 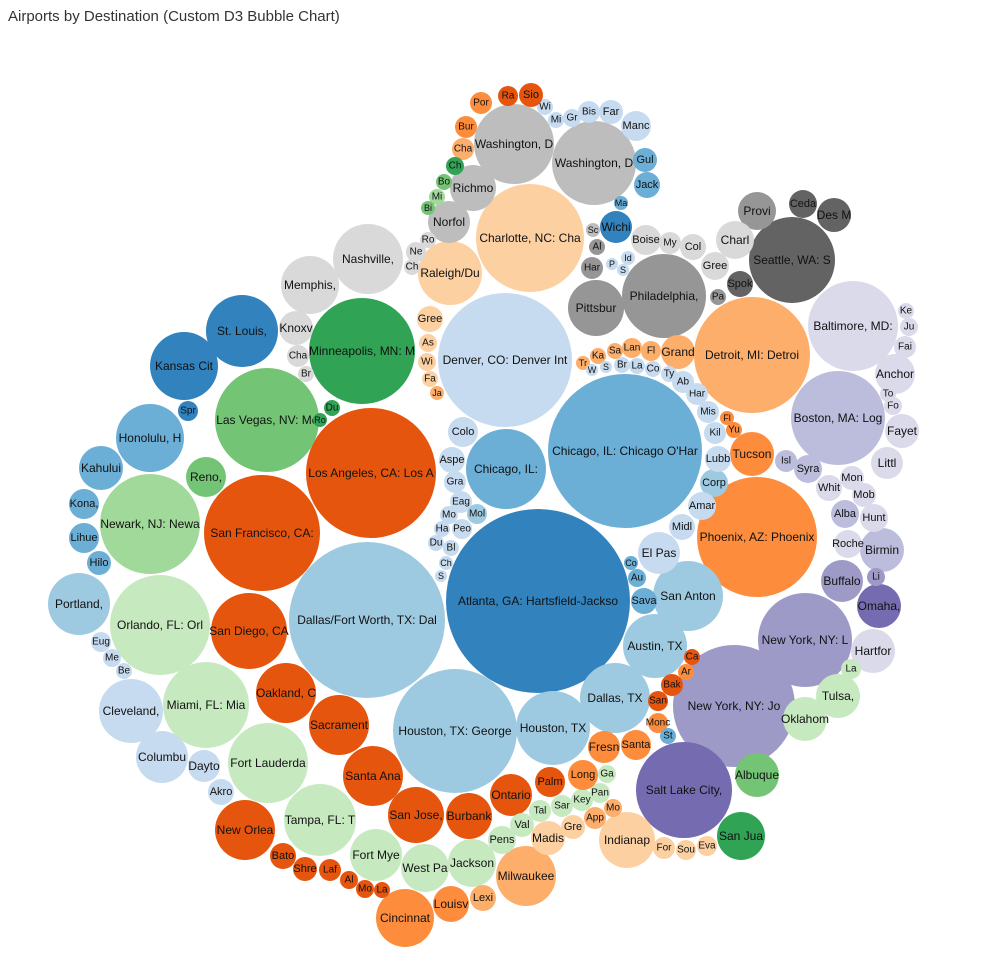 I want to click on bubble: P, so click(x=612, y=264).